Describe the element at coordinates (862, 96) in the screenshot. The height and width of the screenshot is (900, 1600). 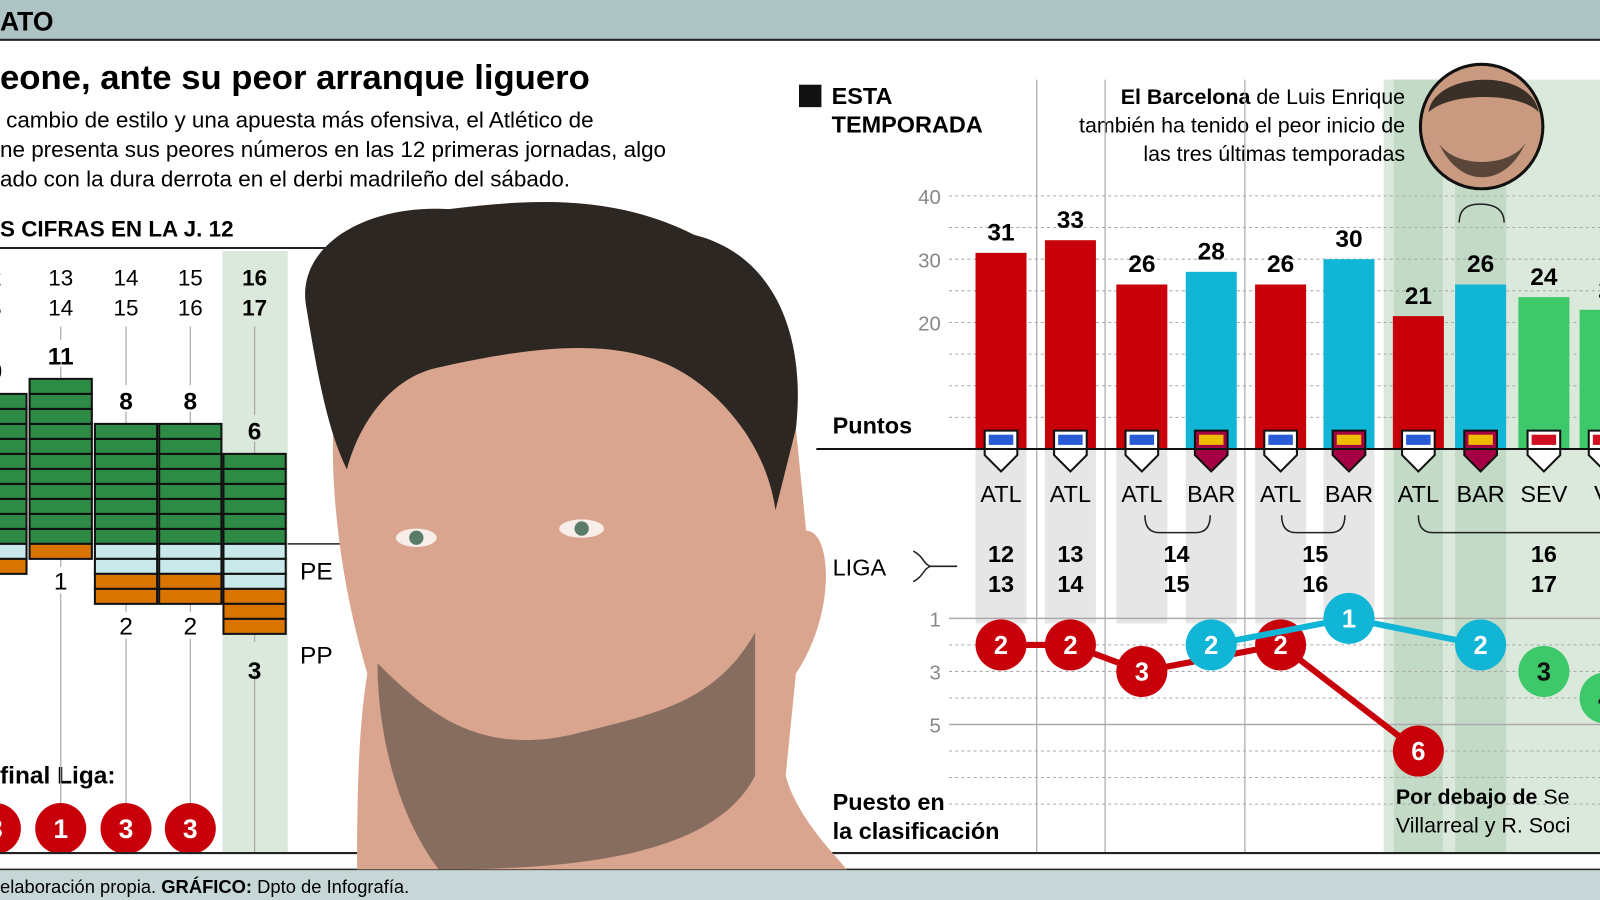
I see `legend-esta: ESTA` at that location.